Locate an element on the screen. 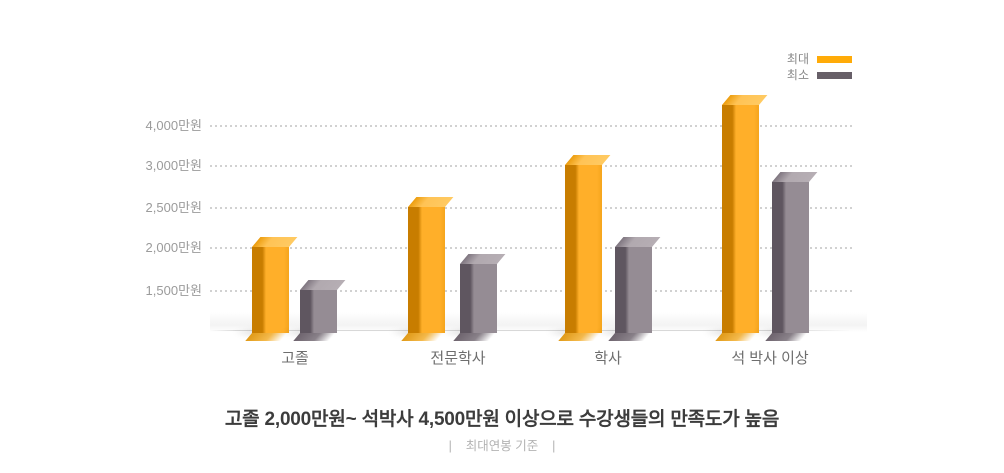 The width and height of the screenshot is (1004, 473). y-axis-label: 4,000만원 is located at coordinates (173, 125).